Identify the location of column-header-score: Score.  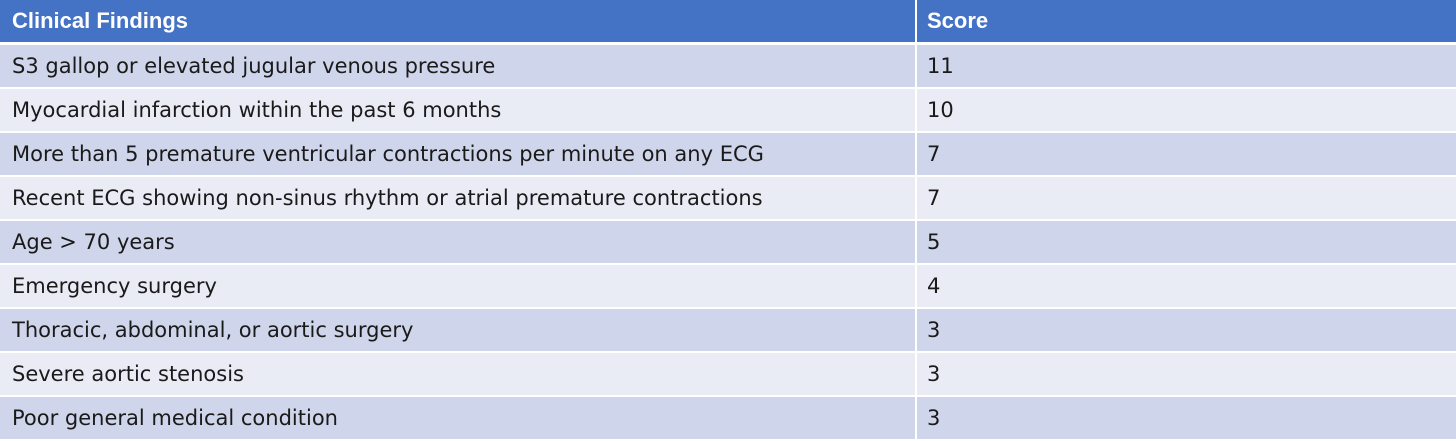
(1186, 22).